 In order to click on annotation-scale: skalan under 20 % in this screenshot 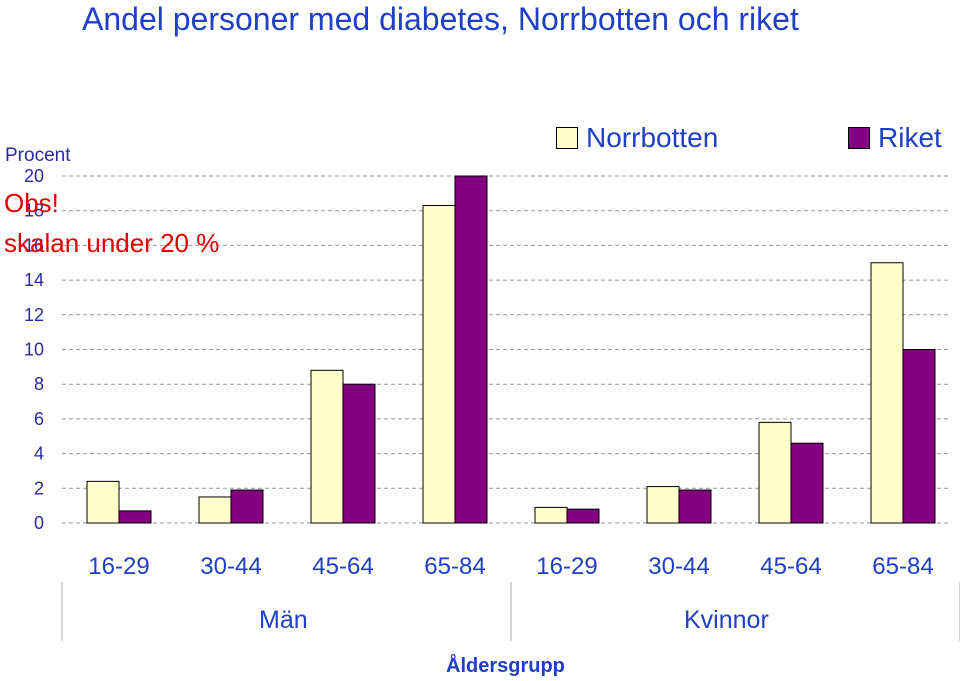, I will do `click(112, 243)`.